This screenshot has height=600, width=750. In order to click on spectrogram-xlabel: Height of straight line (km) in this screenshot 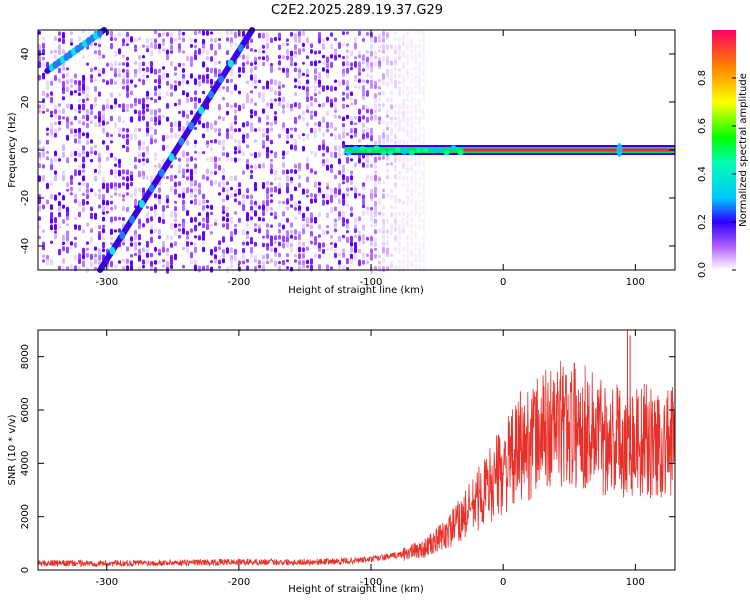, I will do `click(356, 290)`.